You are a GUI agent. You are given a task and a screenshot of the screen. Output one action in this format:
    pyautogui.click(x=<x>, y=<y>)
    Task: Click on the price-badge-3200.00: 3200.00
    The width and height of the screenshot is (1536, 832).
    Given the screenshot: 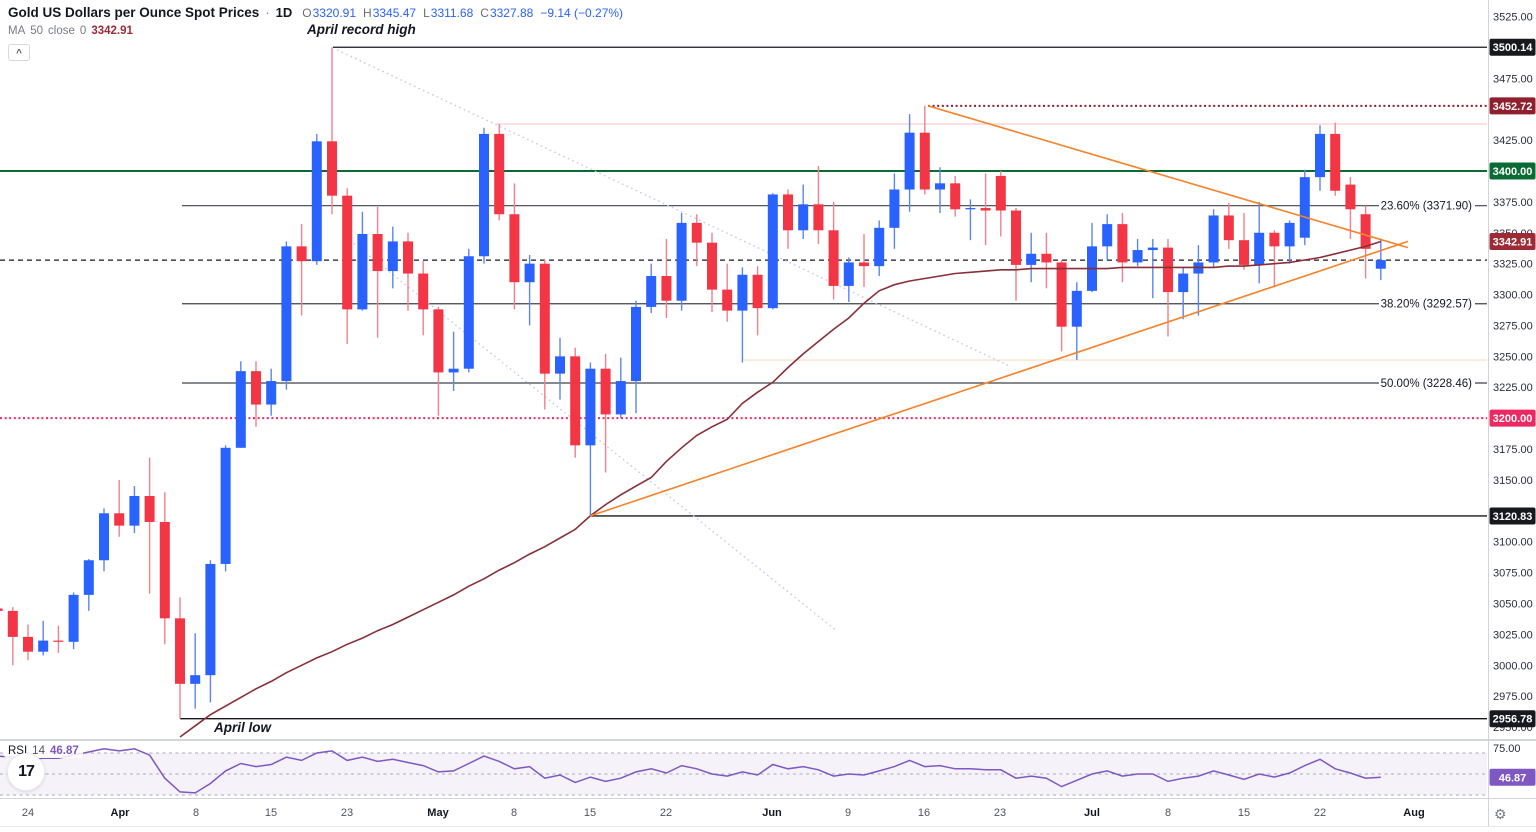 What is the action you would take?
    pyautogui.click(x=1512, y=418)
    